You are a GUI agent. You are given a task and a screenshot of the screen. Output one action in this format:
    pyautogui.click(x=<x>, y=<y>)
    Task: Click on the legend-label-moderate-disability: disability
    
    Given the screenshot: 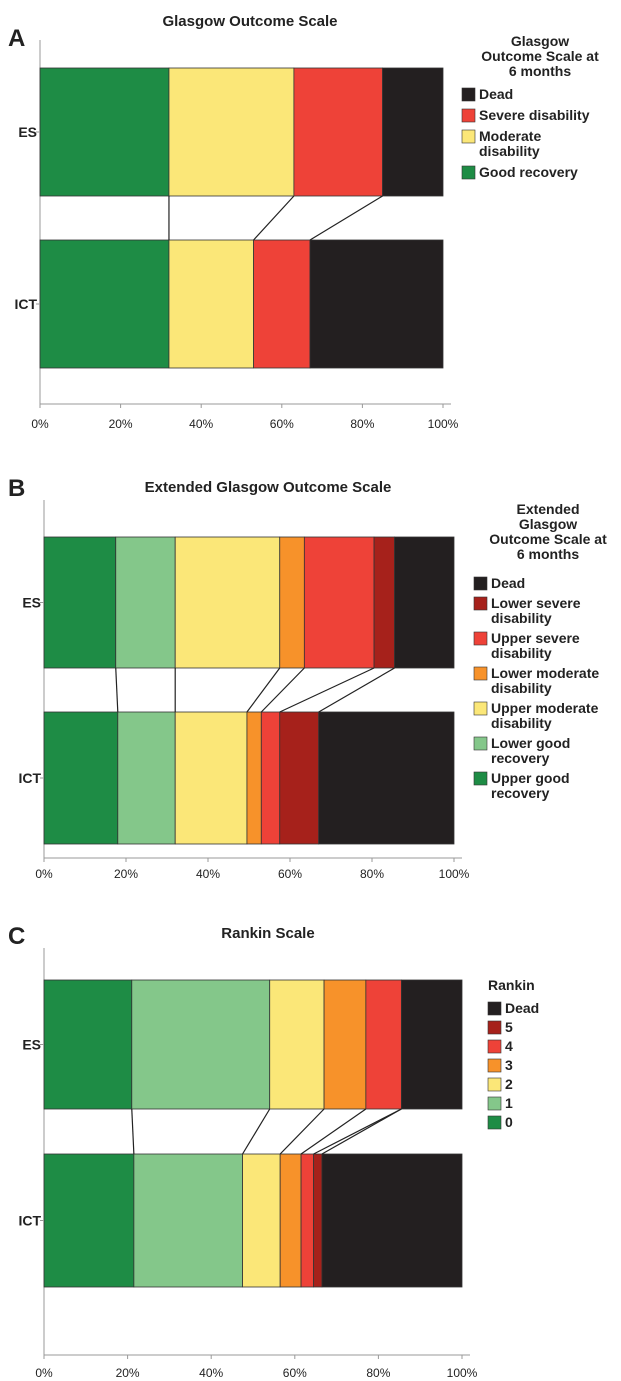 What is the action you would take?
    pyautogui.click(x=509, y=151)
    